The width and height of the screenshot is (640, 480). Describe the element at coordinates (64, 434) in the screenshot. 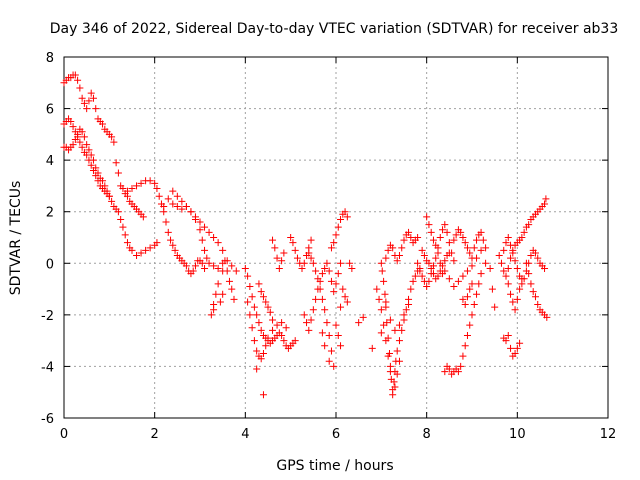

I see `x-tick-label: 0` at that location.